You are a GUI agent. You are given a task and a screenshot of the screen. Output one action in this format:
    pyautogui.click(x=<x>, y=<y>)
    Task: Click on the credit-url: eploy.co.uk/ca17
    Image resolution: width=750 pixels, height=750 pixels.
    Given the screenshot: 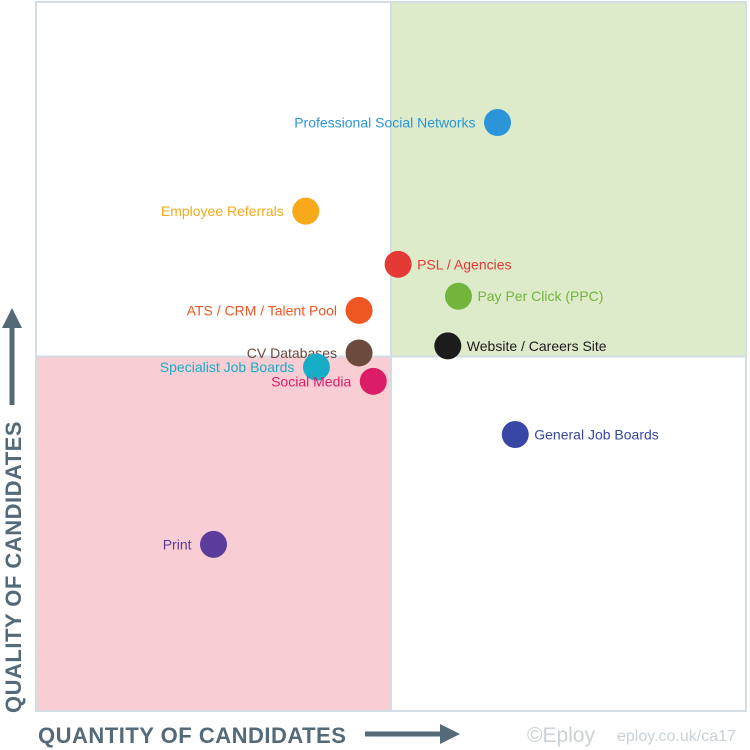 What is the action you would take?
    pyautogui.click(x=676, y=736)
    